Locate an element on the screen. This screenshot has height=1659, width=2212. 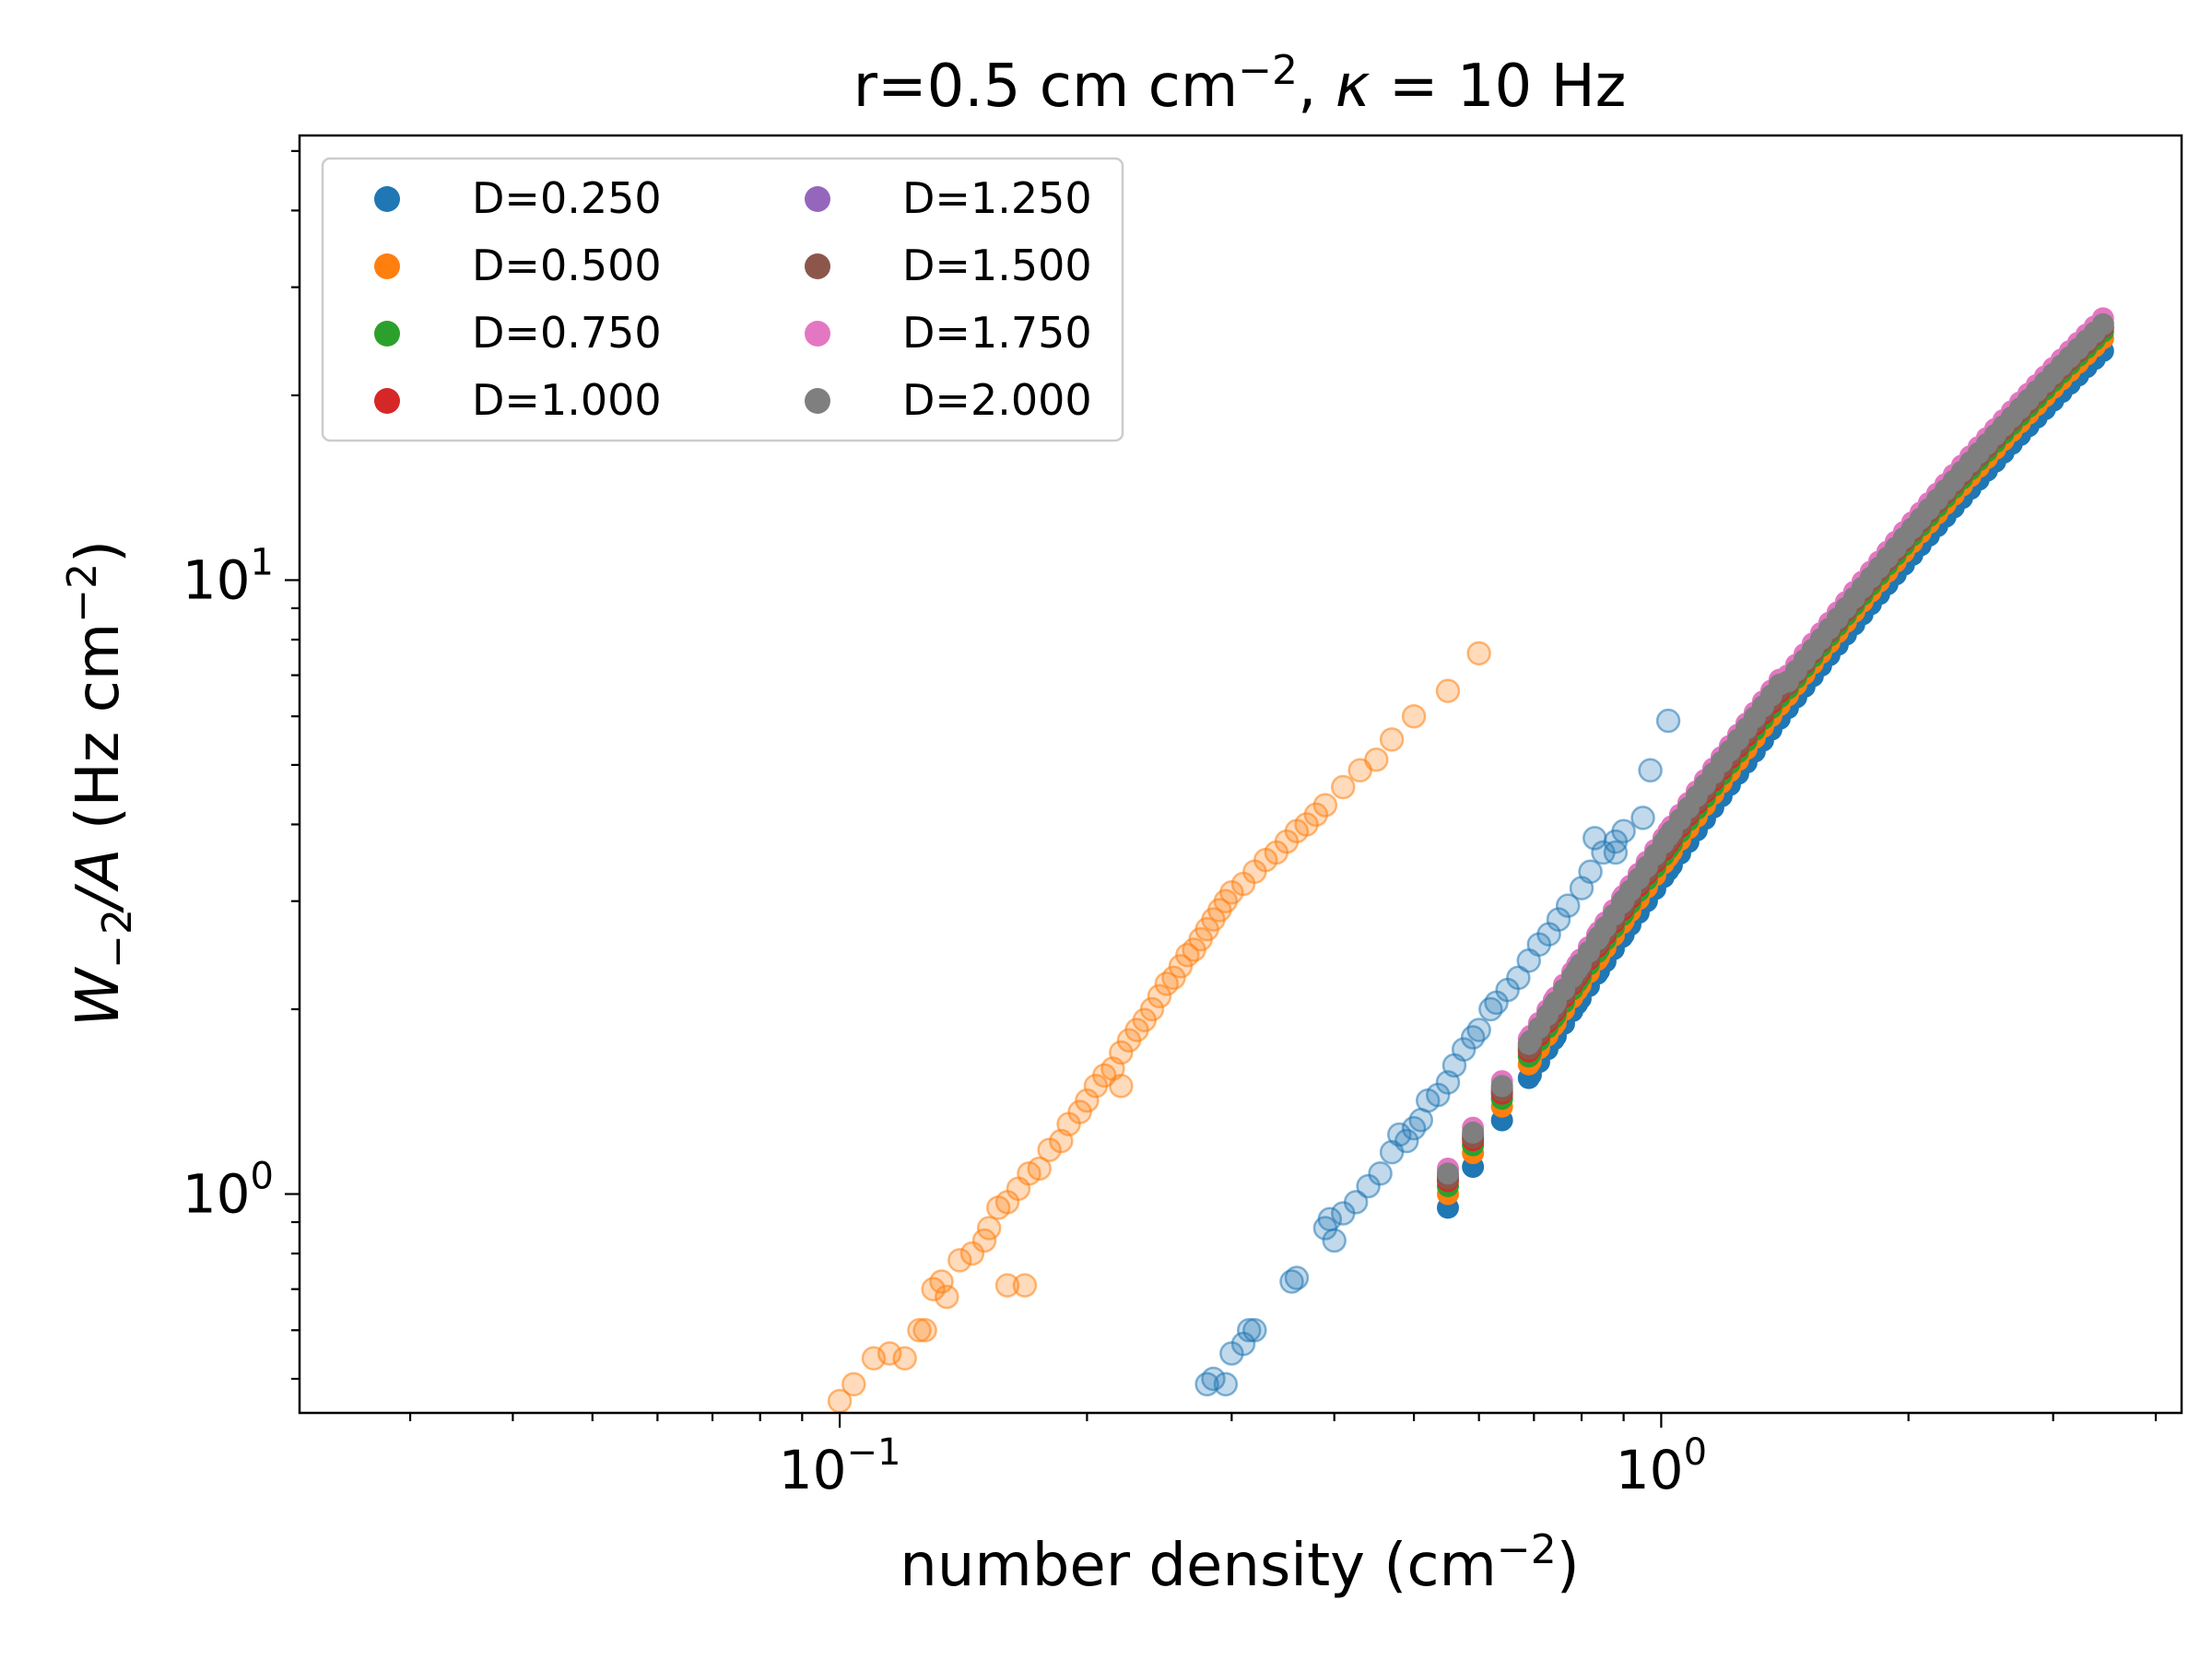
x-label-tail: ) is located at coordinates (1568, 1566).